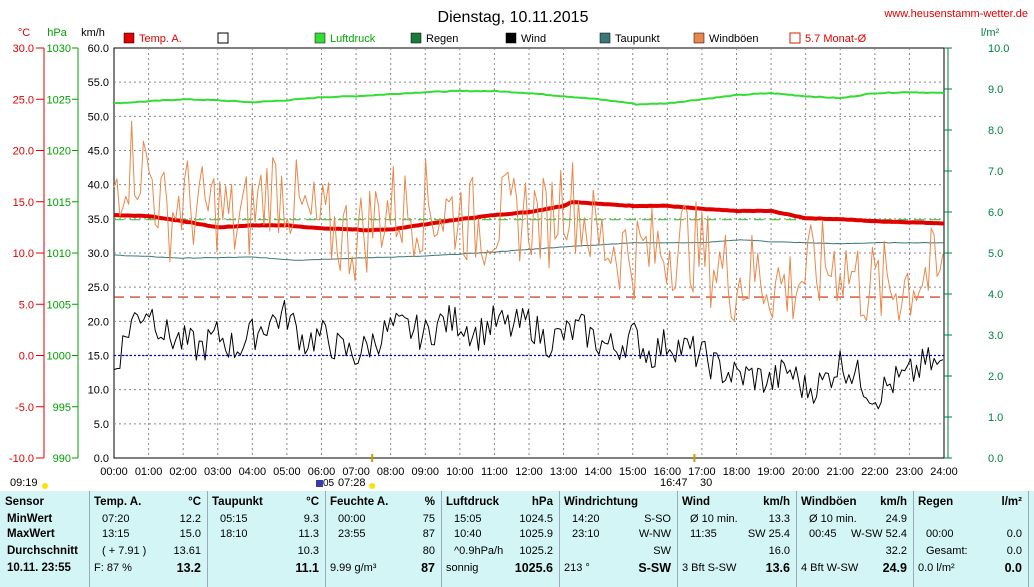 The height and width of the screenshot is (587, 1034). What do you see at coordinates (116, 519) in the screenshot?
I see `cell-time: 07:20` at bounding box center [116, 519].